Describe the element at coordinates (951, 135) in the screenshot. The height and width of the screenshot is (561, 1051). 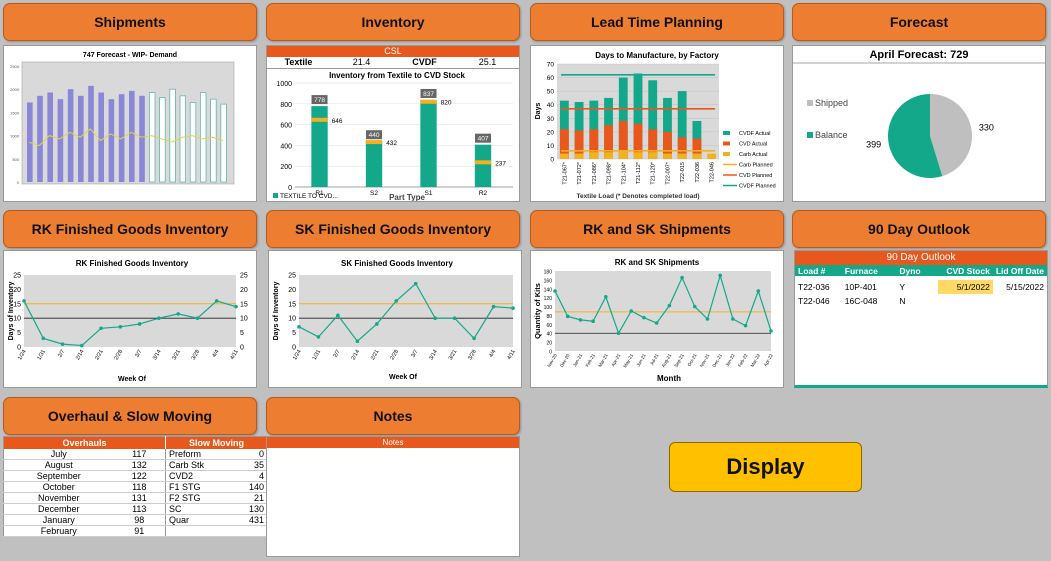
I see `forecast-slice` at that location.